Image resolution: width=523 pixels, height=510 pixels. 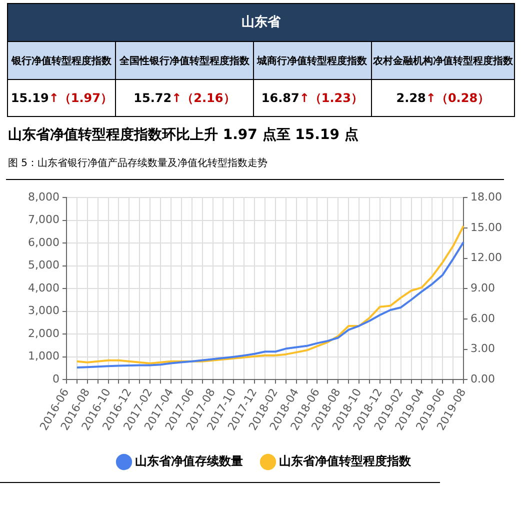 What do you see at coordinates (183, 135) in the screenshot?
I see `chart-title: 山东省净值转型程度指数环比上升 1.97 点至 15.19 点` at bounding box center [183, 135].